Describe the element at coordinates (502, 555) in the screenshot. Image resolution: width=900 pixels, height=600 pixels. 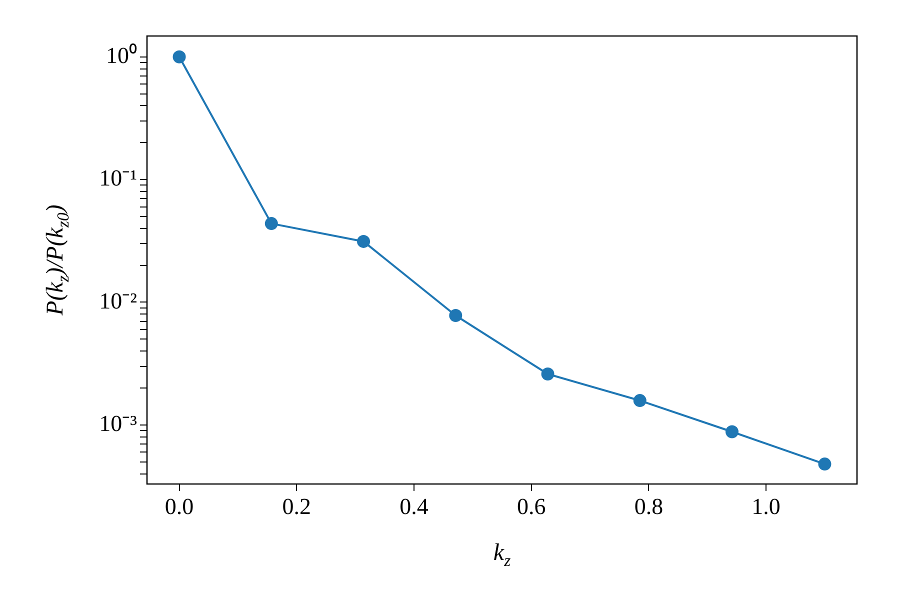
I see `x-axis-title: k$_{z}$` at that location.